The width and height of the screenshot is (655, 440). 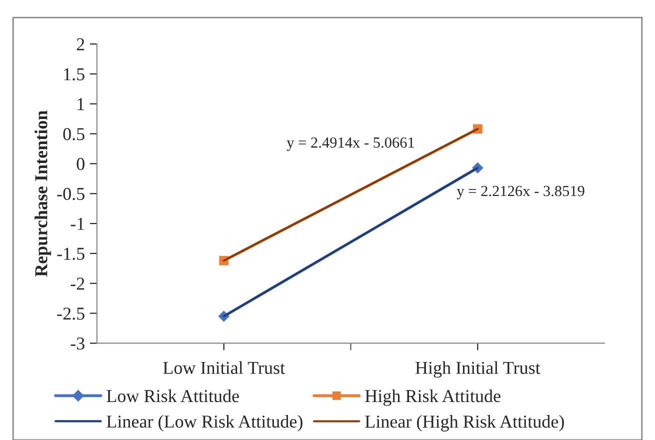 I want to click on y-tick-label: 2, so click(x=80, y=44).